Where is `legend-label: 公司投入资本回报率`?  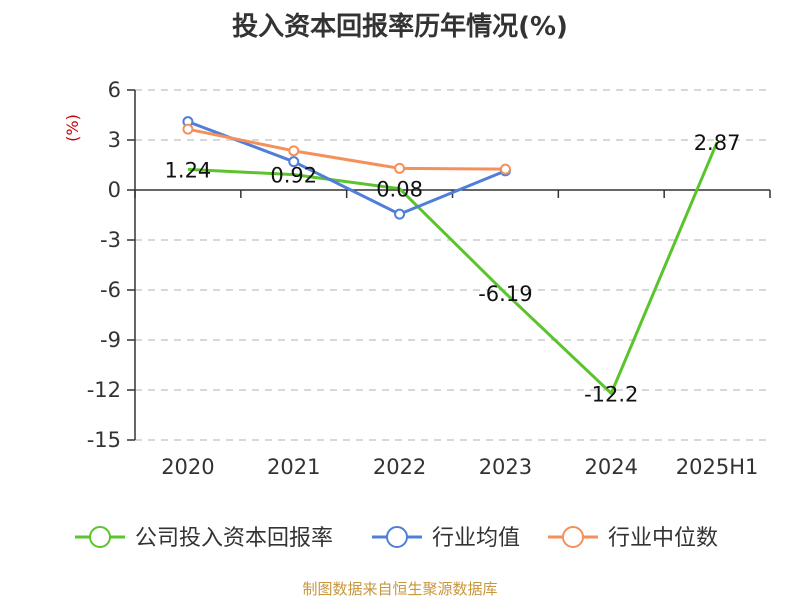 legend-label: 公司投入资本回报率 is located at coordinates (234, 538).